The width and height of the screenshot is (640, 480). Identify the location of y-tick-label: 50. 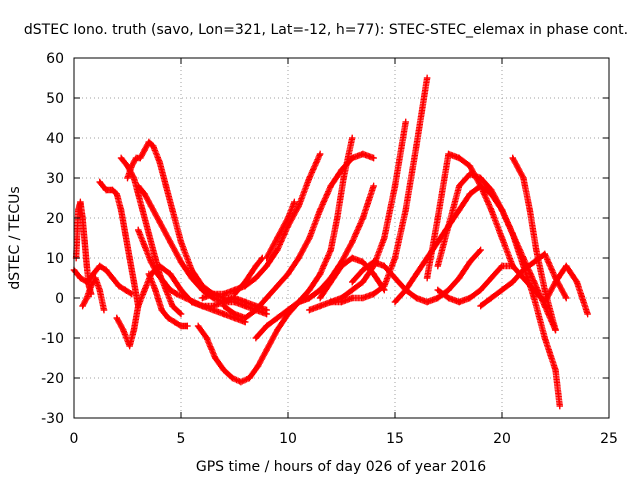
(55, 99).